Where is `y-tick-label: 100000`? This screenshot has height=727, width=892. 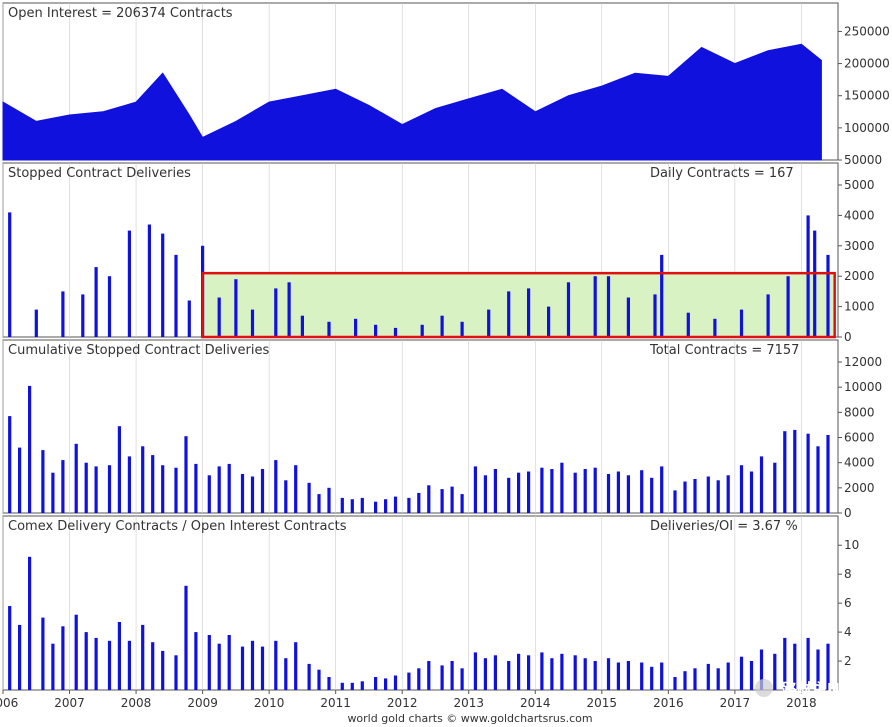
y-tick-label: 100000 is located at coordinates (867, 128).